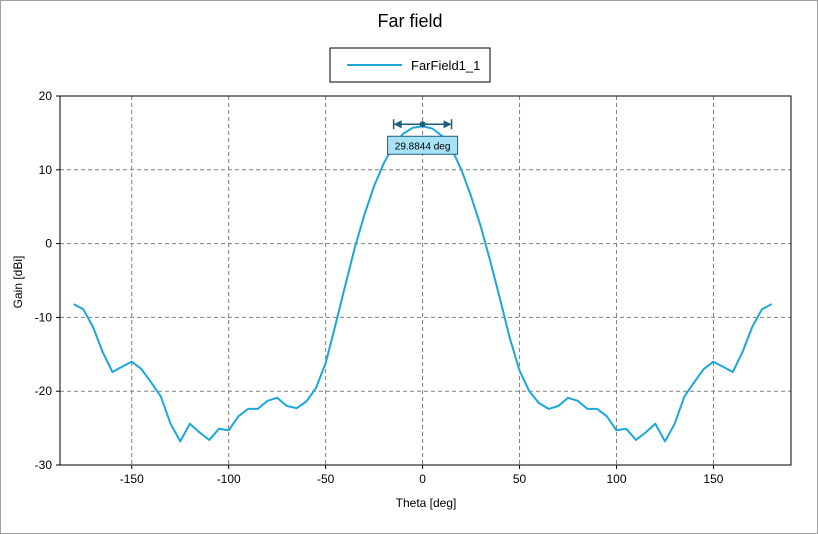 The image size is (818, 534). What do you see at coordinates (426, 503) in the screenshot?
I see `x-axis-label: Theta [deg]` at bounding box center [426, 503].